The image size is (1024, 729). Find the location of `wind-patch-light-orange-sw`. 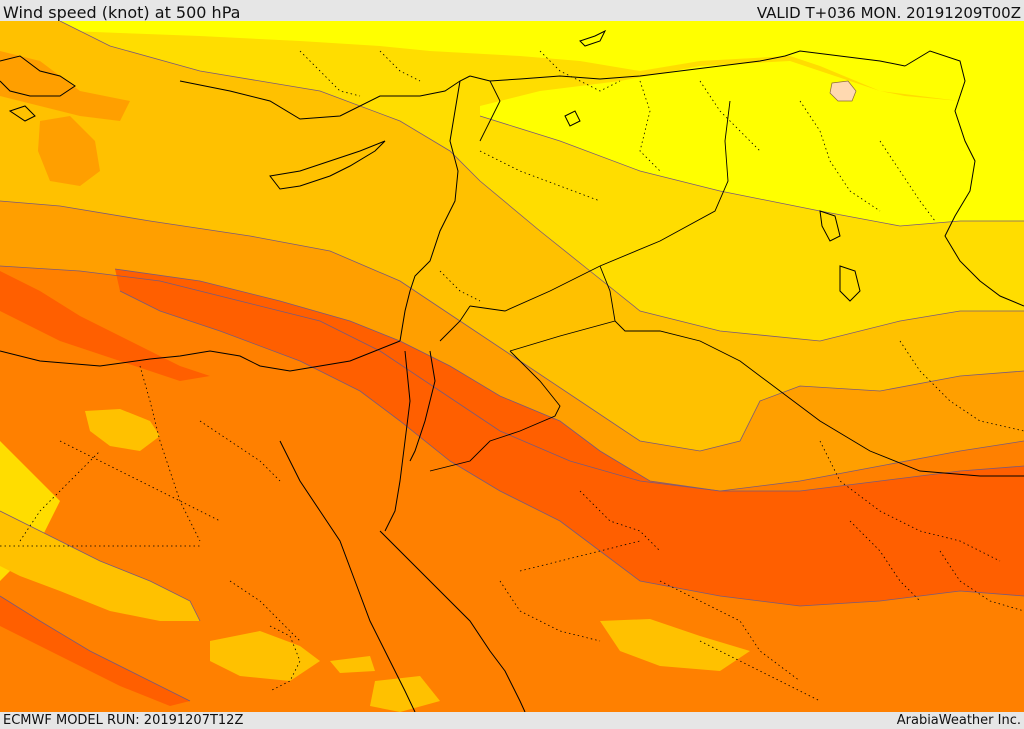

wind-patch-light-orange-sw is located at coordinates (100, 566).